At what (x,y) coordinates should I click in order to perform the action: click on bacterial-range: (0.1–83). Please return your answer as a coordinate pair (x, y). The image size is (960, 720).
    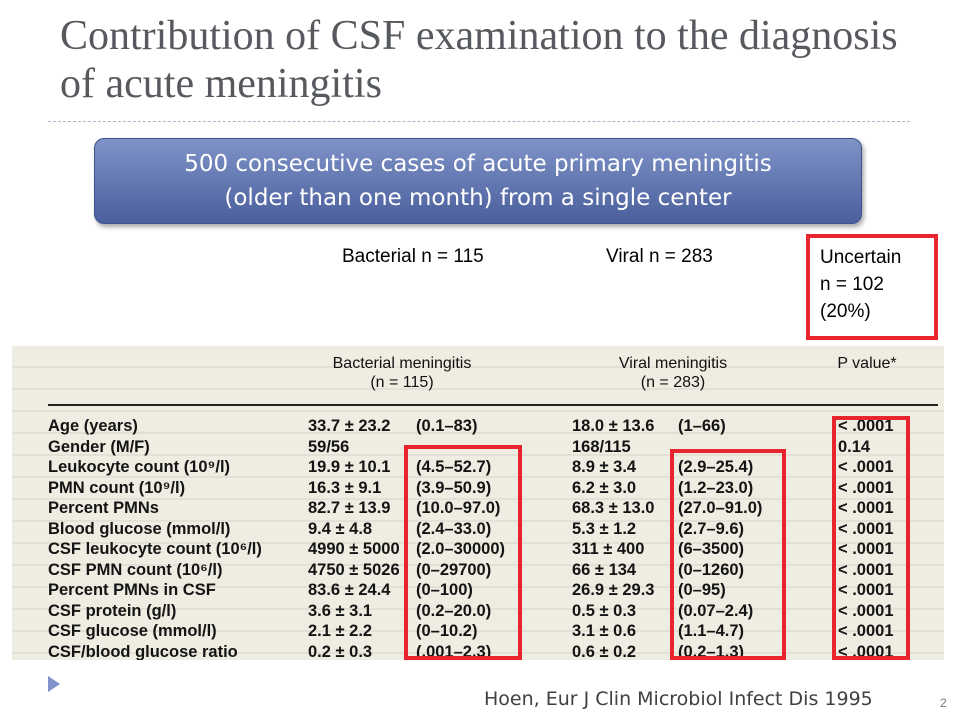
    Looking at the image, I should click on (447, 426).